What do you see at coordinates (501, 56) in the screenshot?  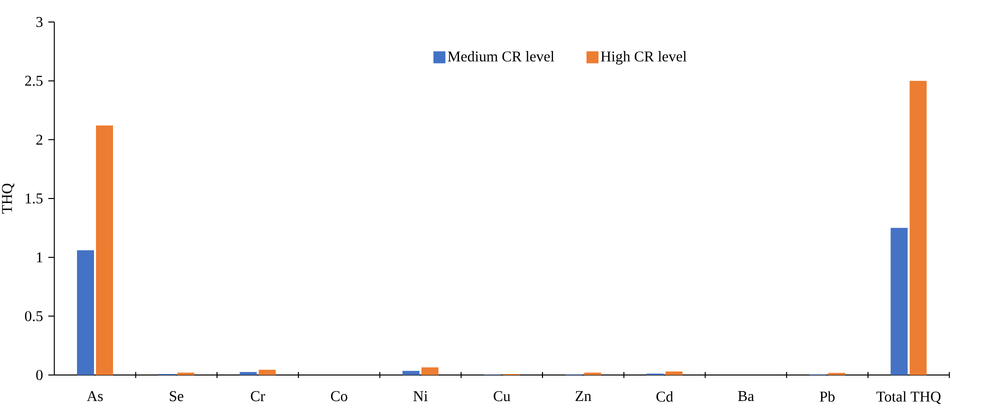 I see `legend-label: Medium CR level` at bounding box center [501, 56].